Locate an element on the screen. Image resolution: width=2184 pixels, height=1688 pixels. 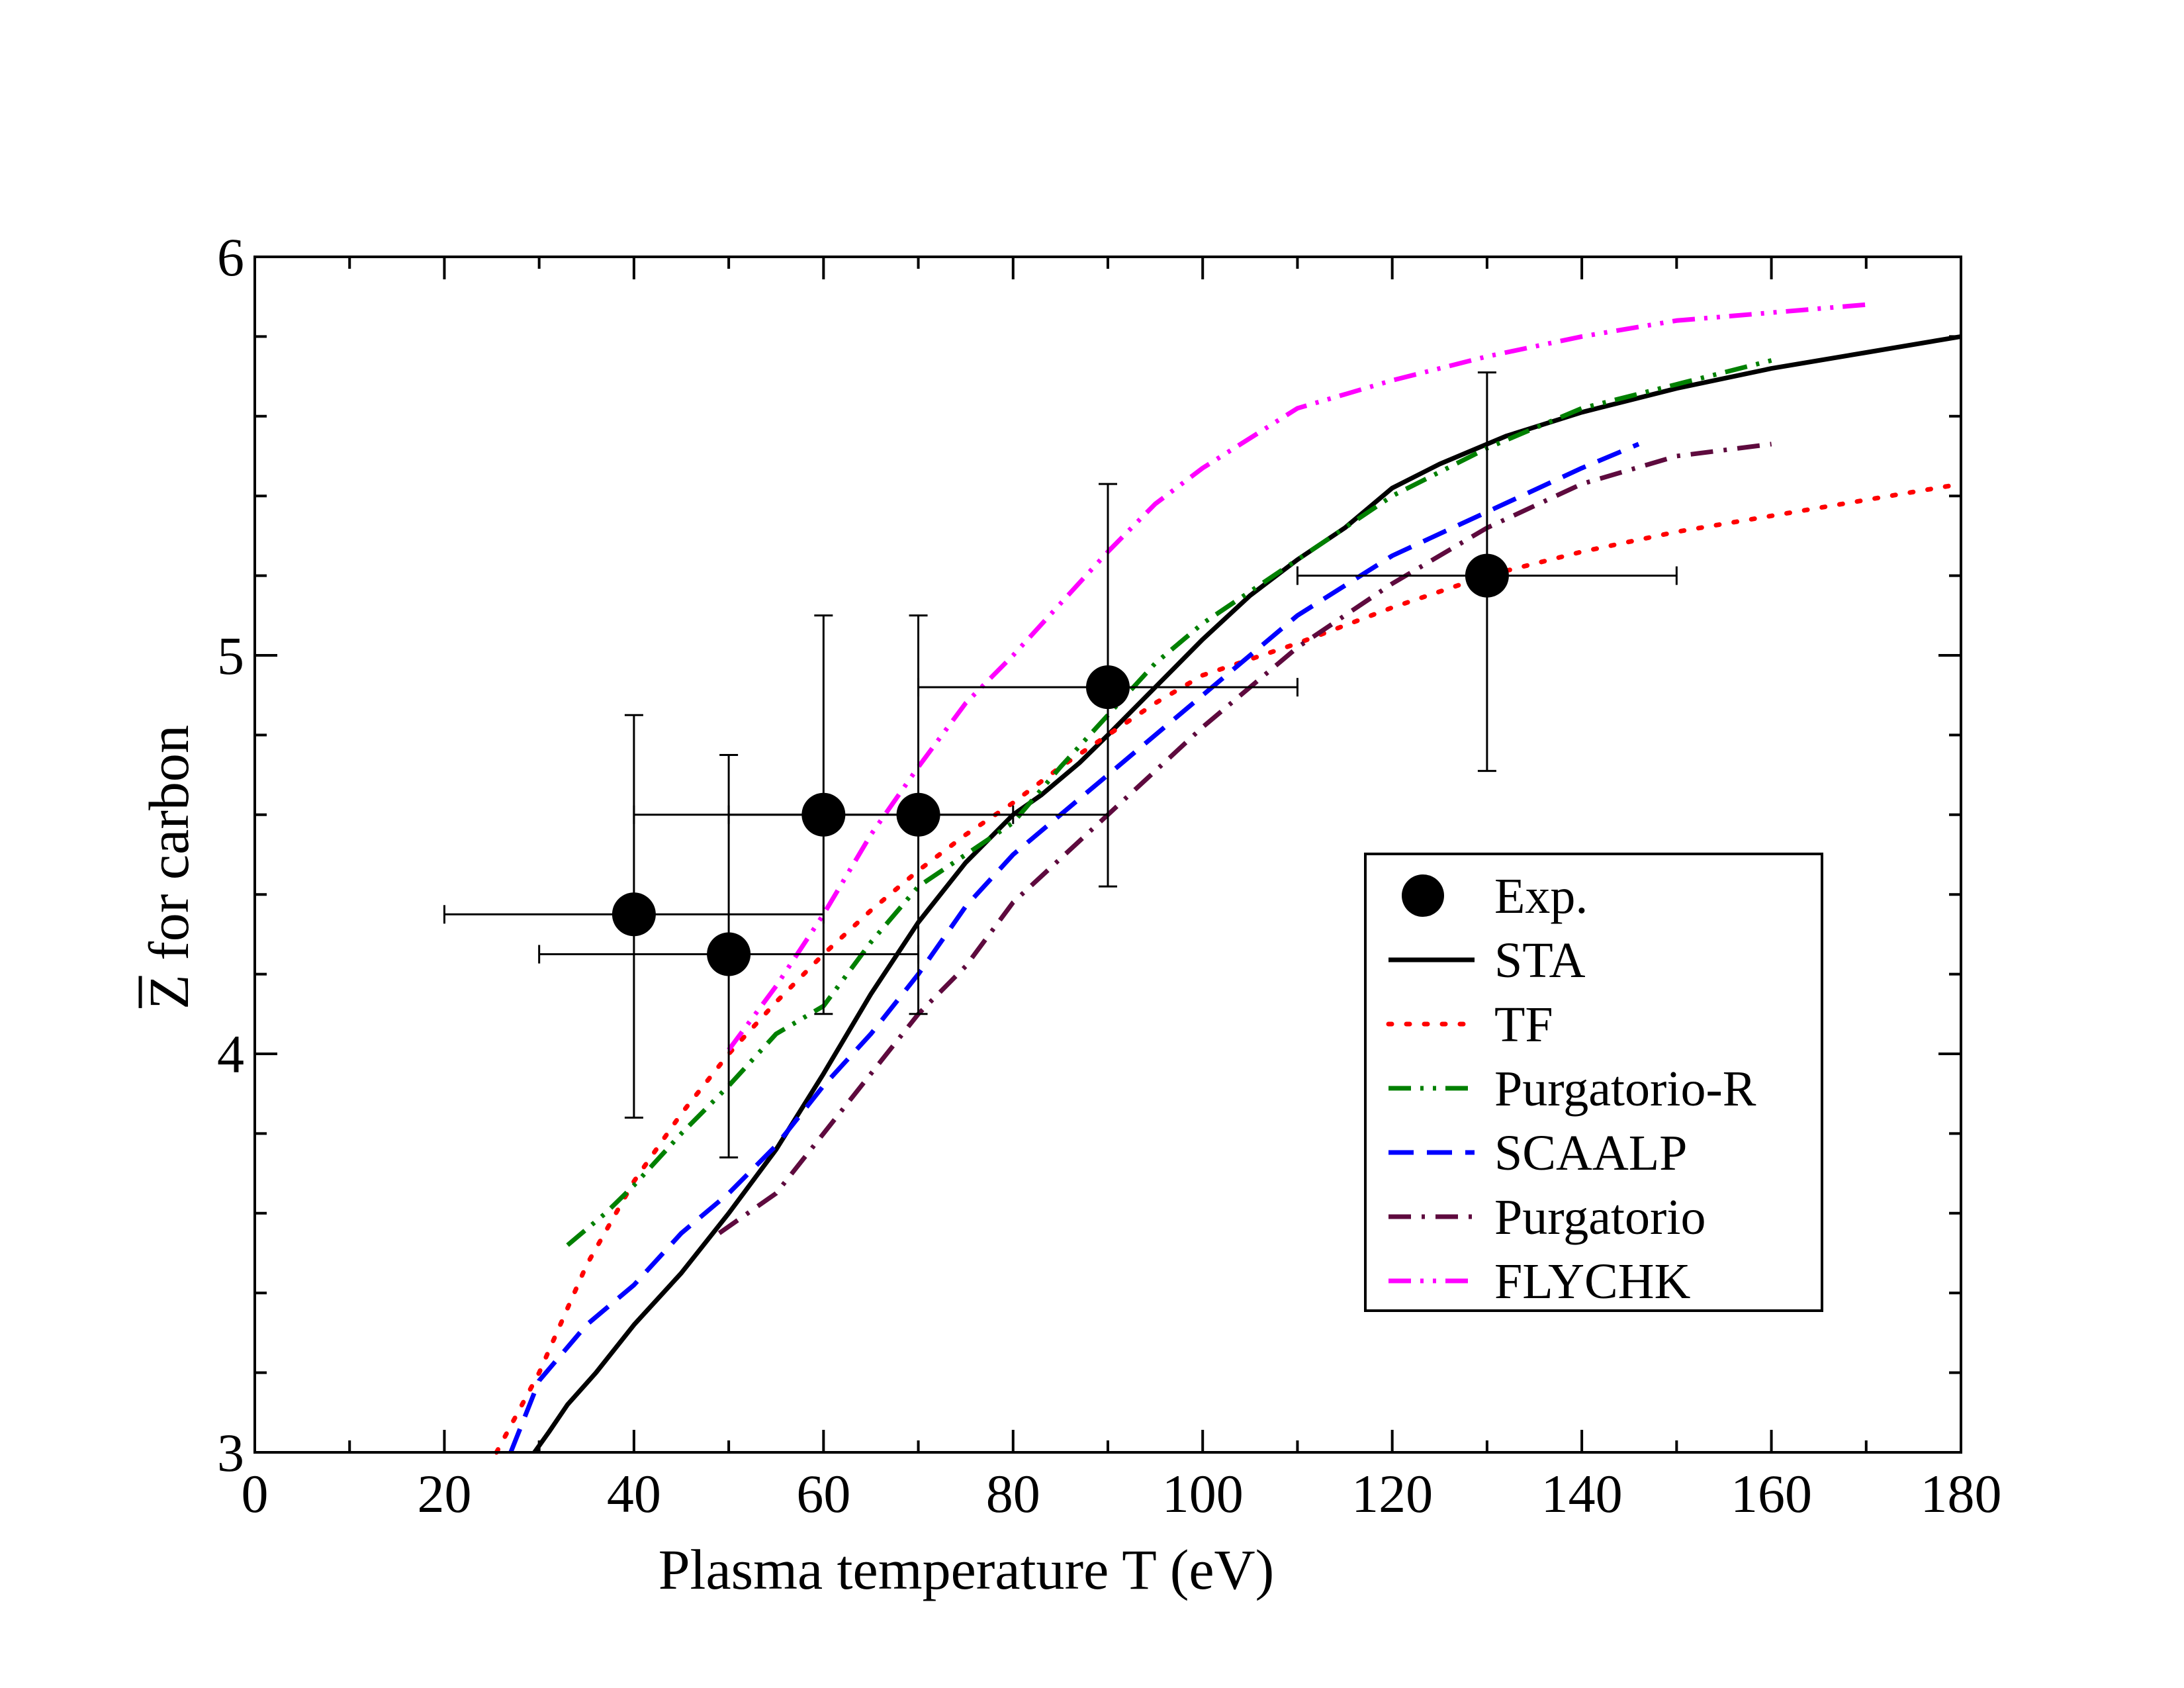
y-tick-label: 6 is located at coordinates (230, 257).